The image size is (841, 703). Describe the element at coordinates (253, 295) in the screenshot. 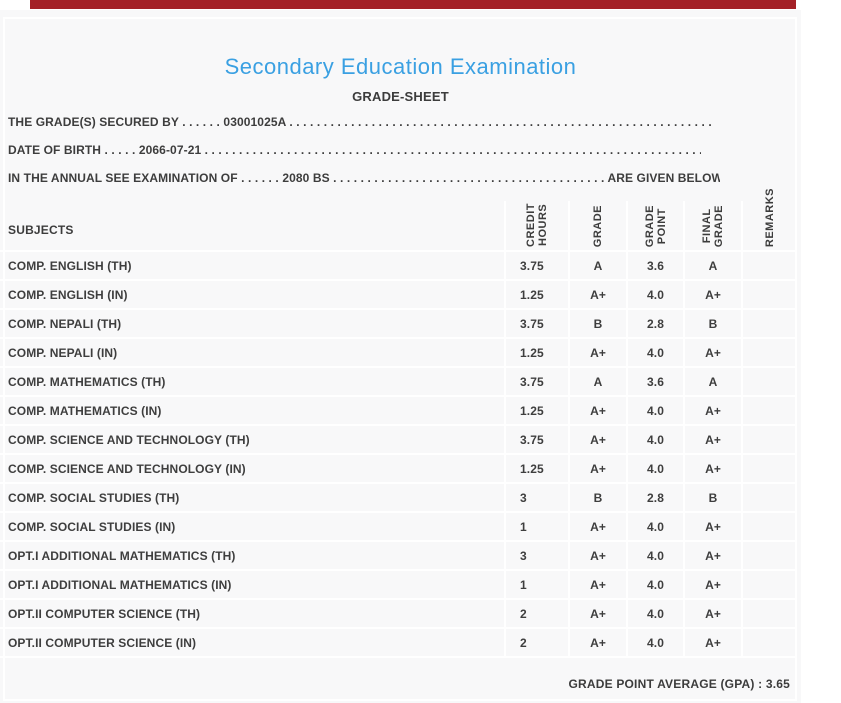

I see `cell-subject: COMP. ENGLISH (IN)` at that location.